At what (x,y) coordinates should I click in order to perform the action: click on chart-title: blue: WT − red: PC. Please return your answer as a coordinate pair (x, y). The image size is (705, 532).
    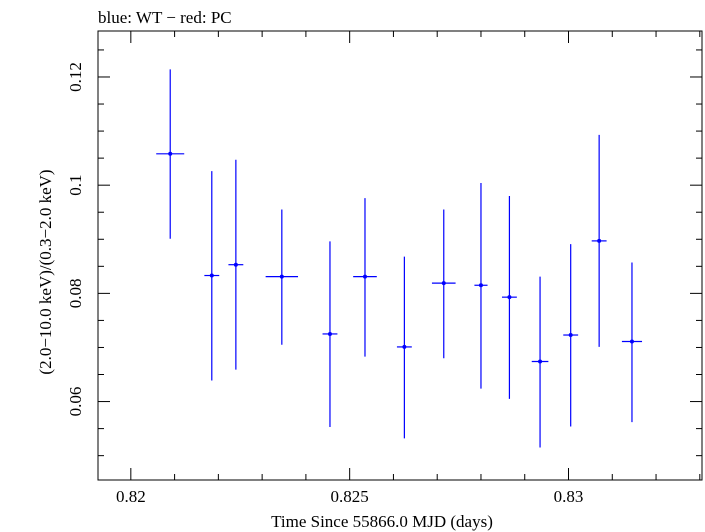
    Looking at the image, I should click on (165, 17).